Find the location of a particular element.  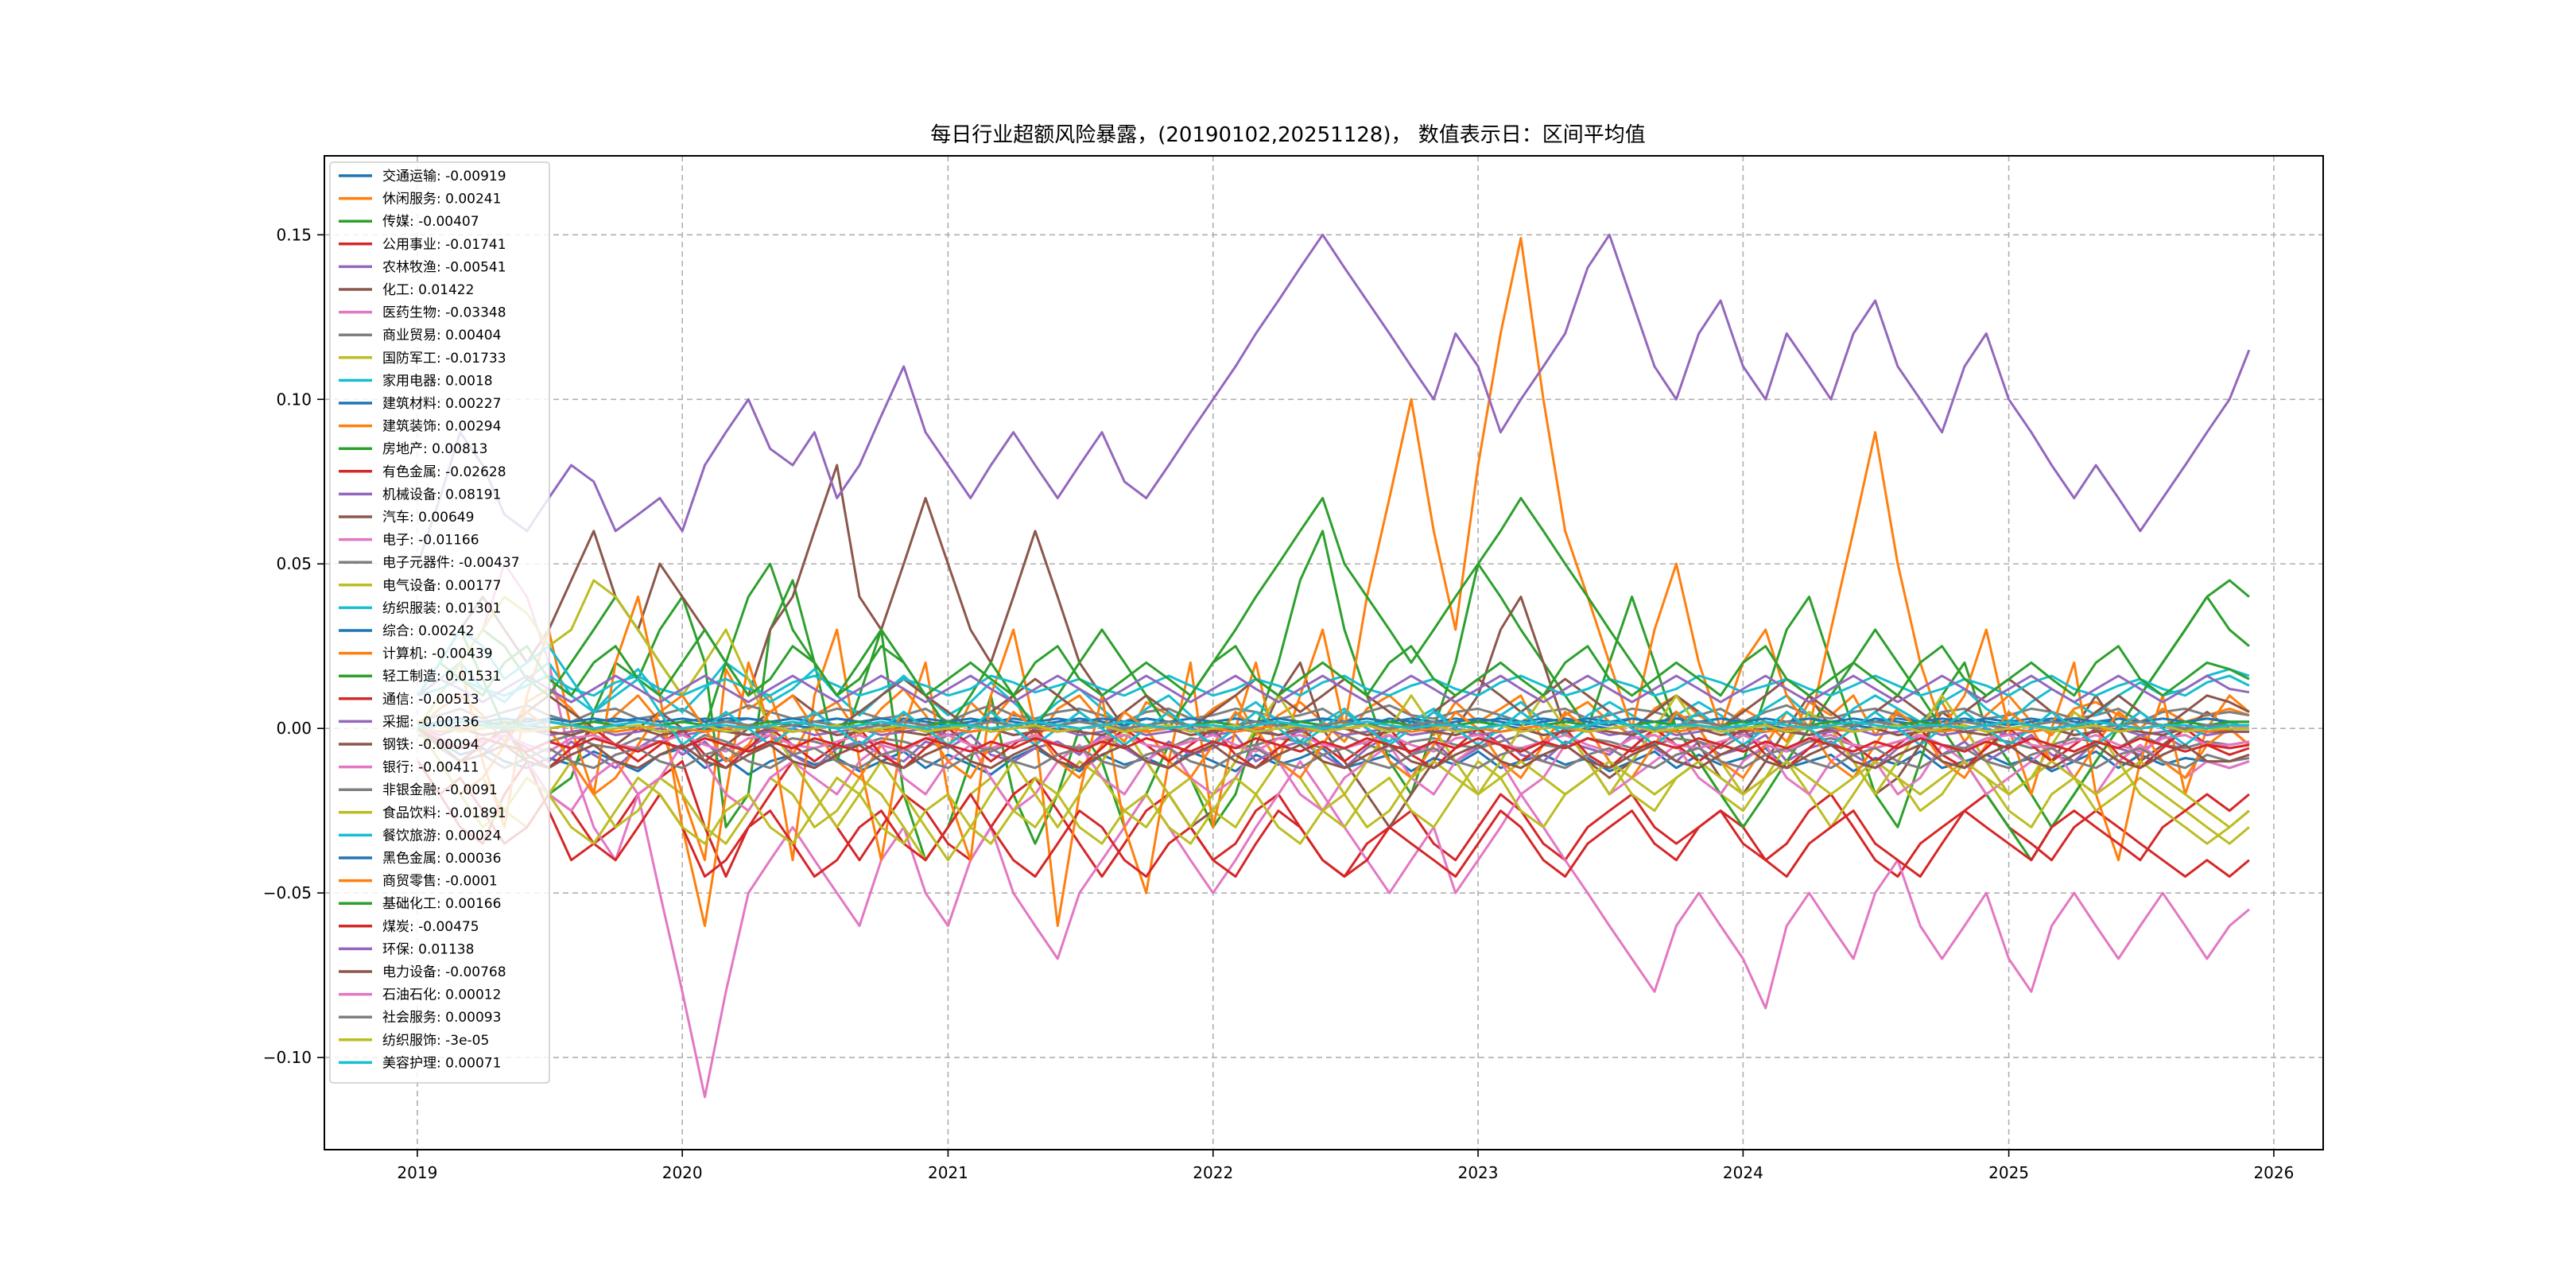

legend-label: 纺织服装: 0.01301 is located at coordinates (441, 608).